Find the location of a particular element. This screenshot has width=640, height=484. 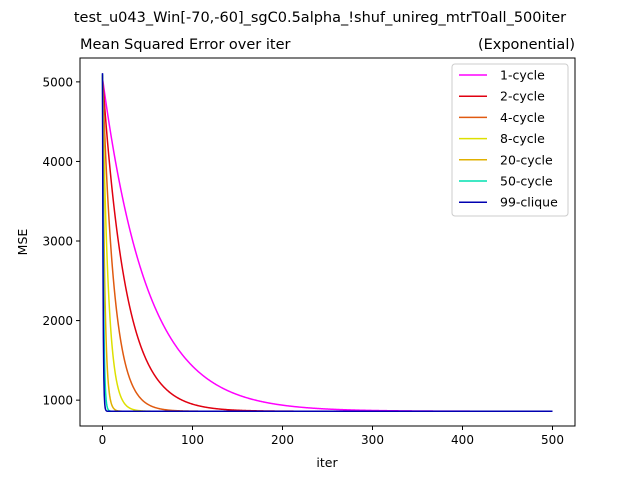

legend-label-2-cycle: 2-cycle is located at coordinates (522, 96).